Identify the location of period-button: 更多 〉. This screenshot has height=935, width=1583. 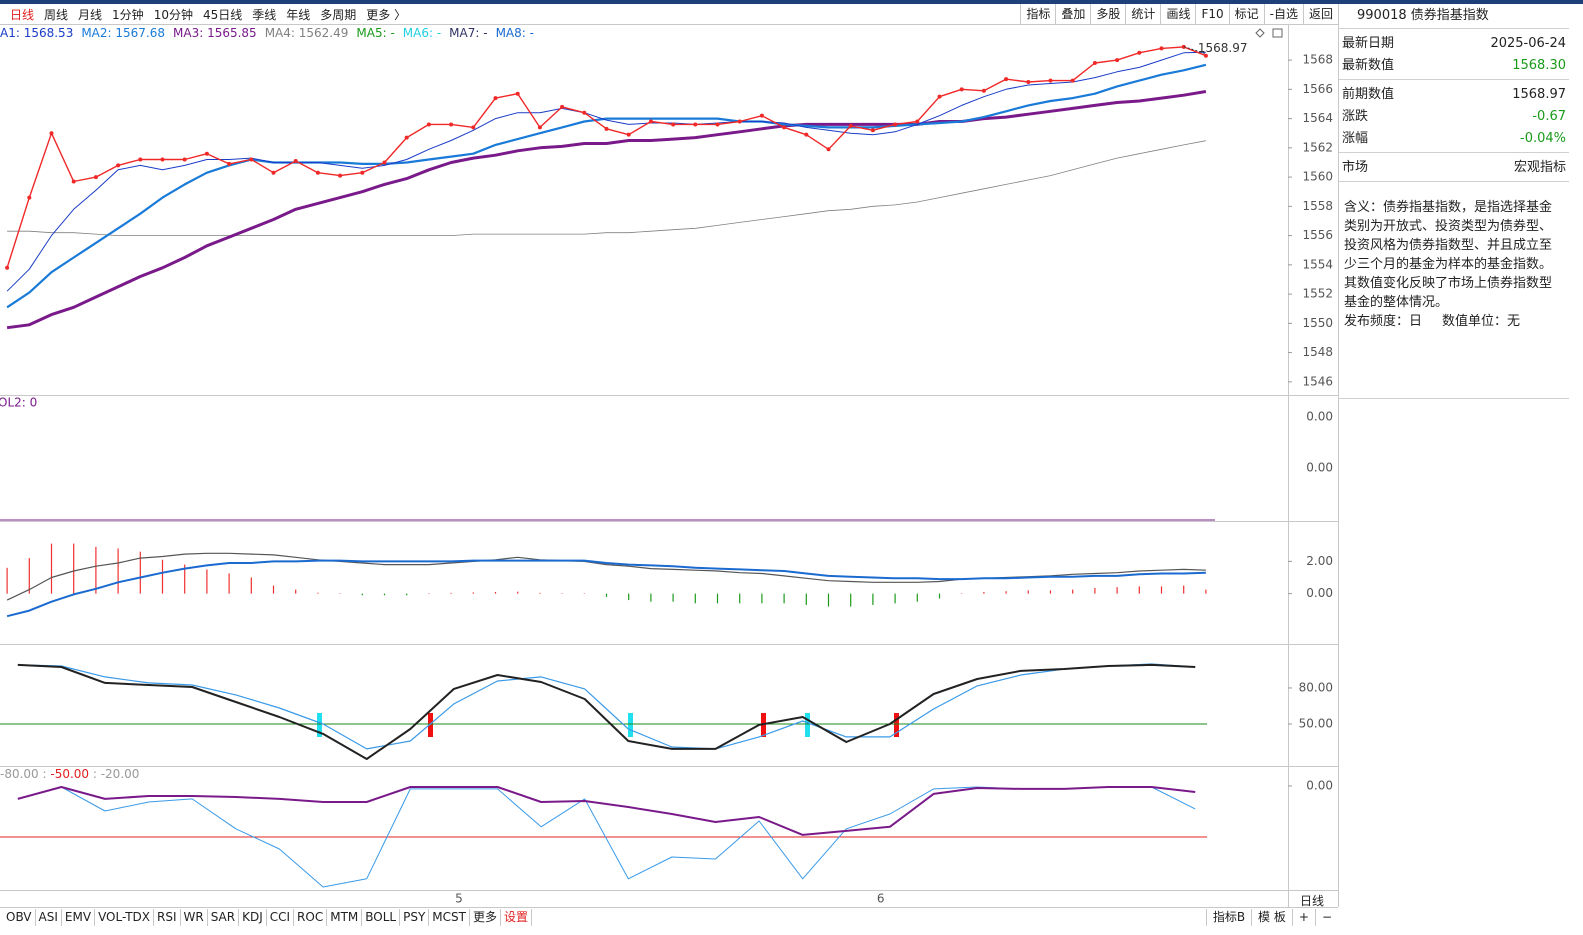
(386, 14).